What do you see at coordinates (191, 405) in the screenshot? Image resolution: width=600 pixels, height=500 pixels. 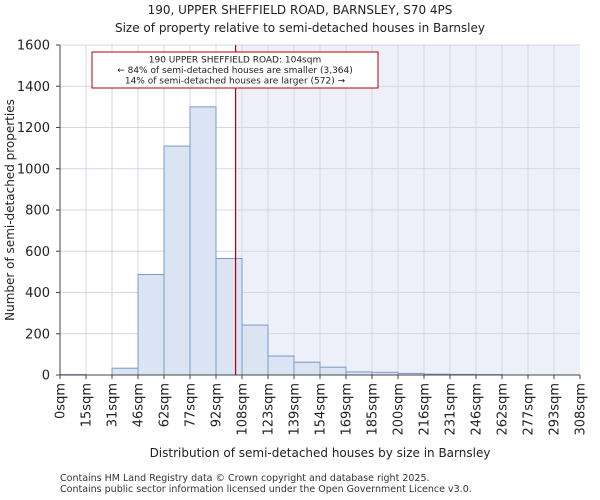 I see `x-tick-label: 77sqm` at bounding box center [191, 405].